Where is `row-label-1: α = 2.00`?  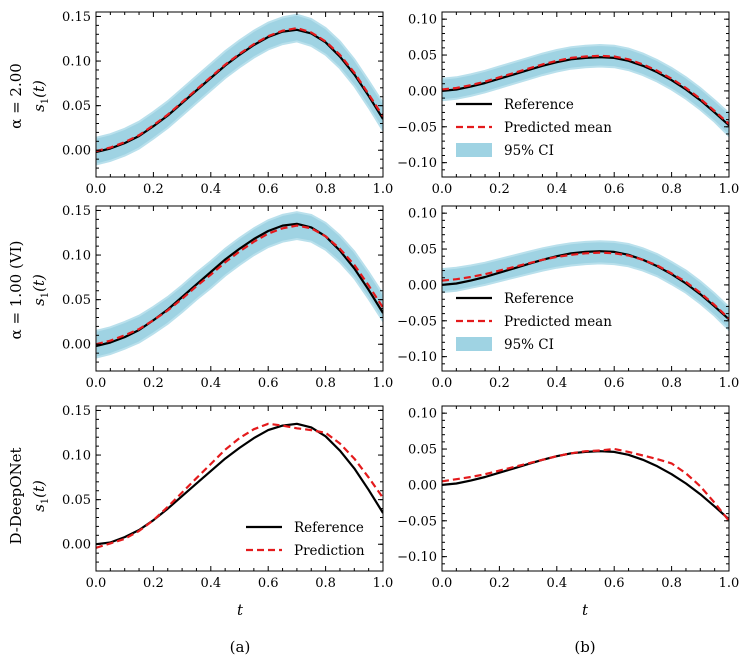
row-label-1: α = 2.00 is located at coordinates (16, 96).